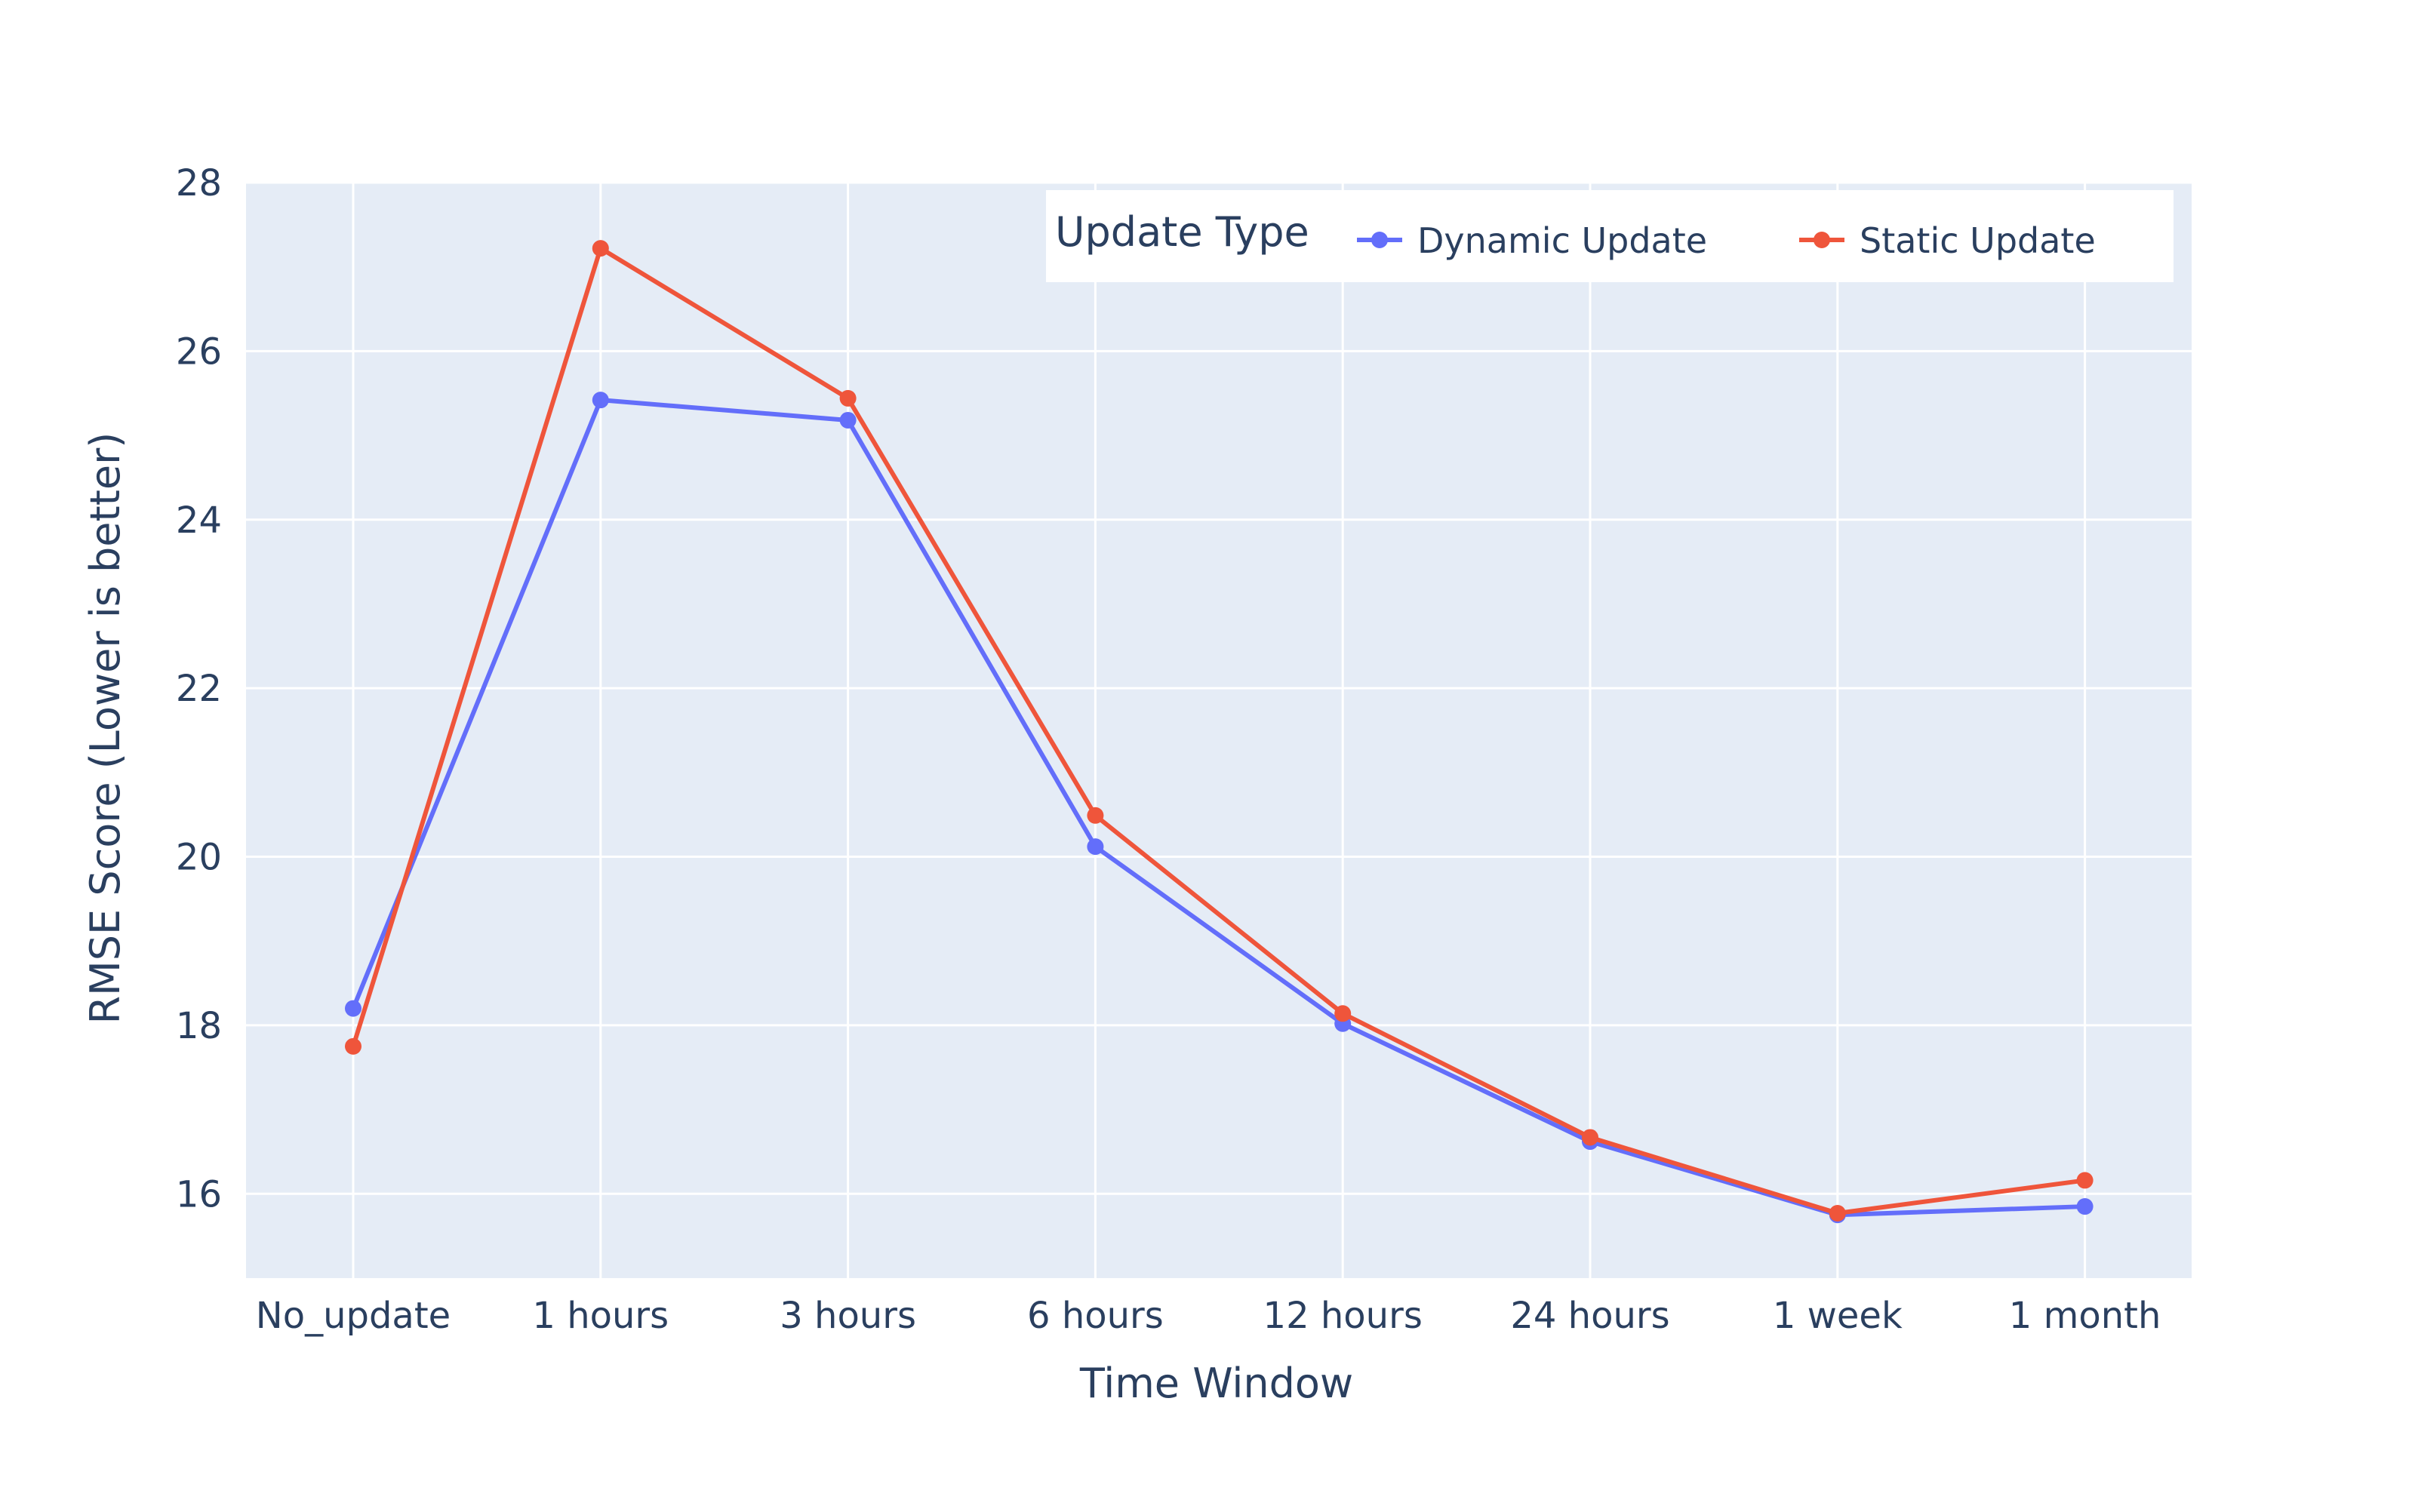 Image resolution: width=2415 pixels, height=1512 pixels. What do you see at coordinates (1838, 1316) in the screenshot?
I see `x-tick-label: 1 week` at bounding box center [1838, 1316].